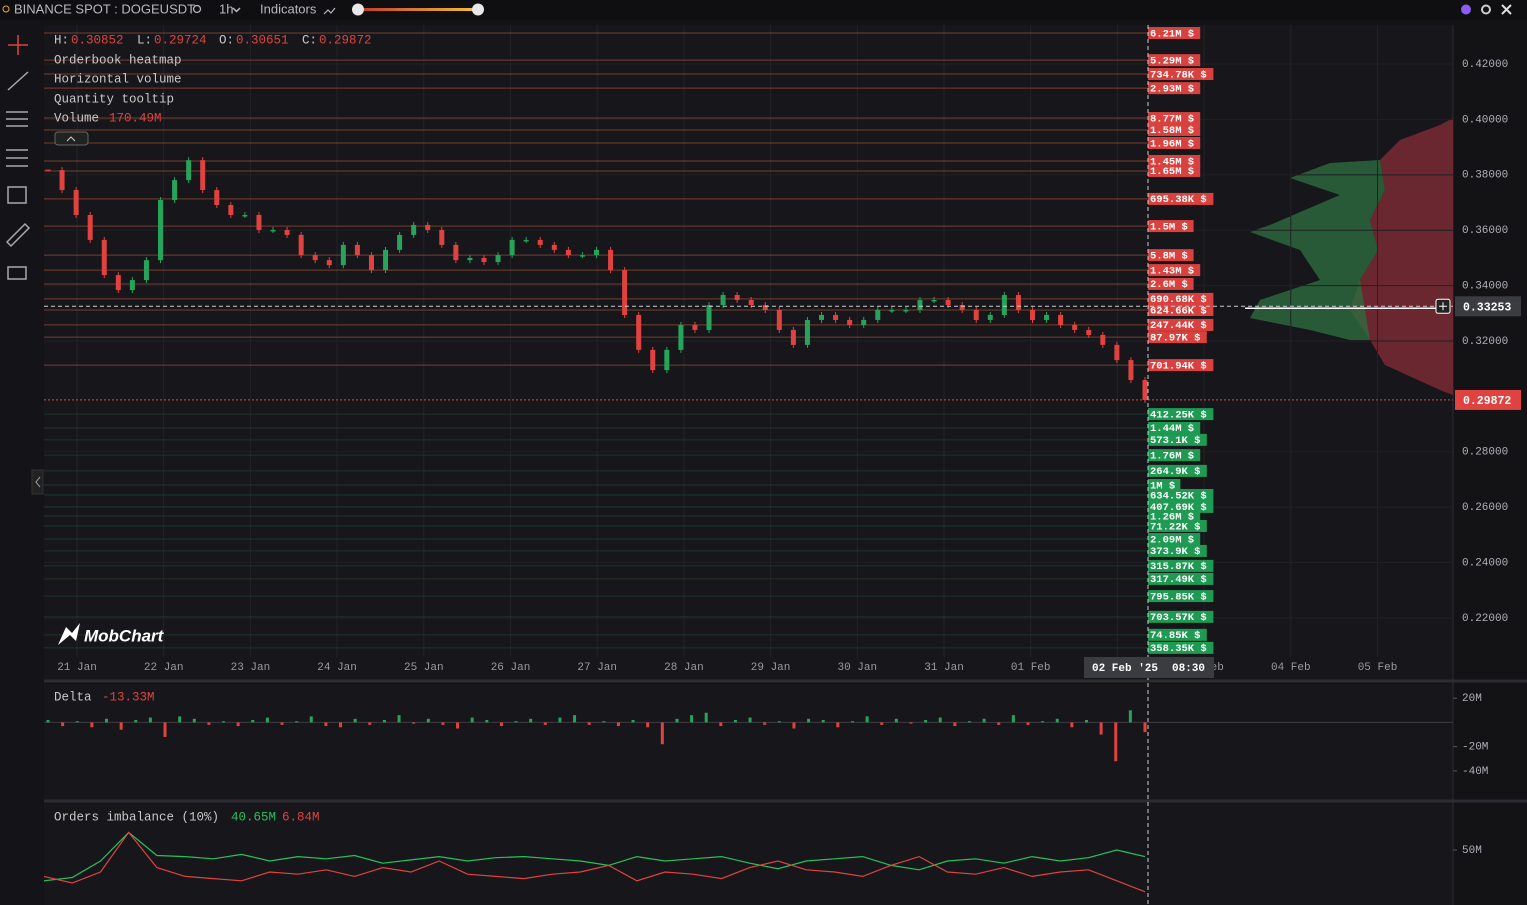  I want to click on last-price-tag, so click(1488, 399).